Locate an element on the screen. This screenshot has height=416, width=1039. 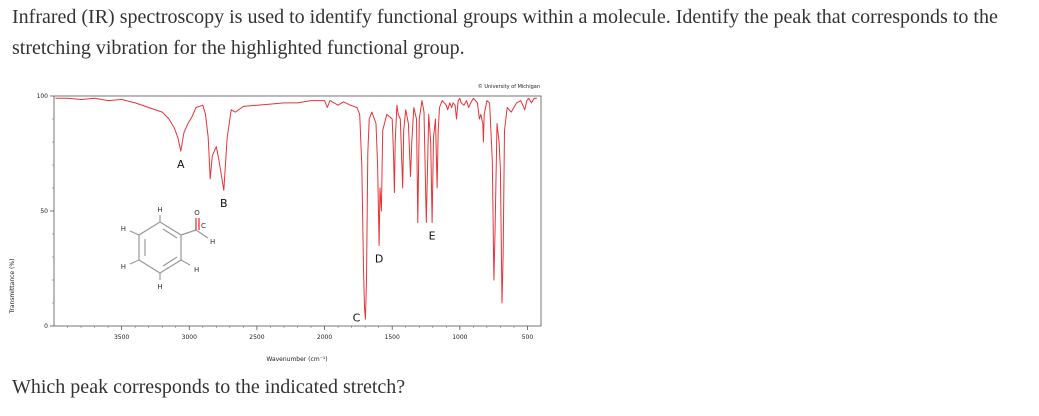
y-tick-label: 0 is located at coordinates (46, 326).